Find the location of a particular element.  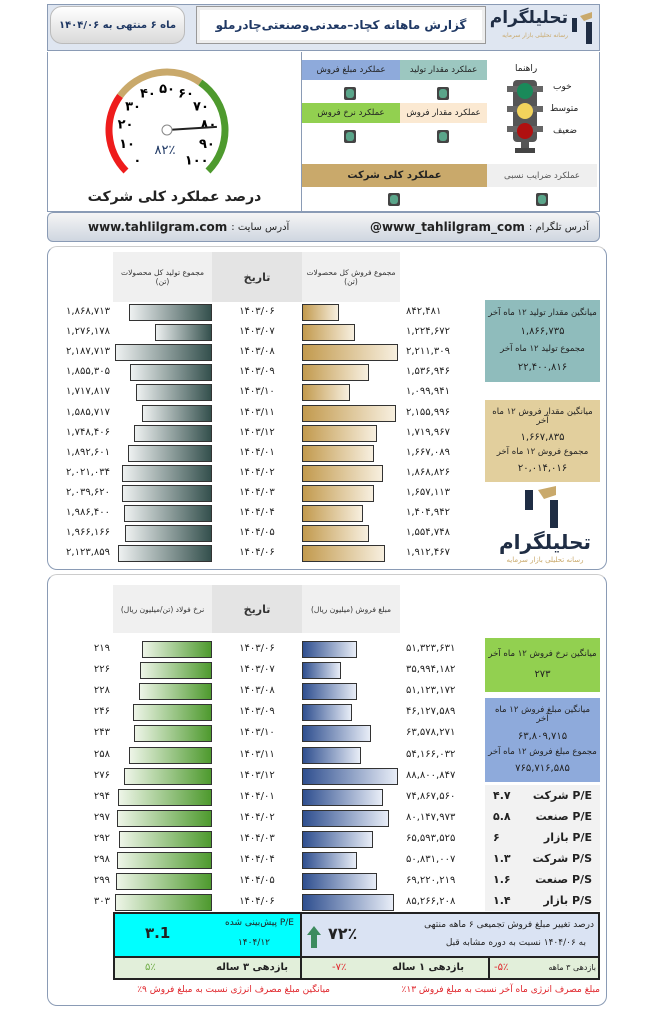

sales-amount-value: ۳۵,۹۹۴,۱۸۲ is located at coordinates (431, 670).